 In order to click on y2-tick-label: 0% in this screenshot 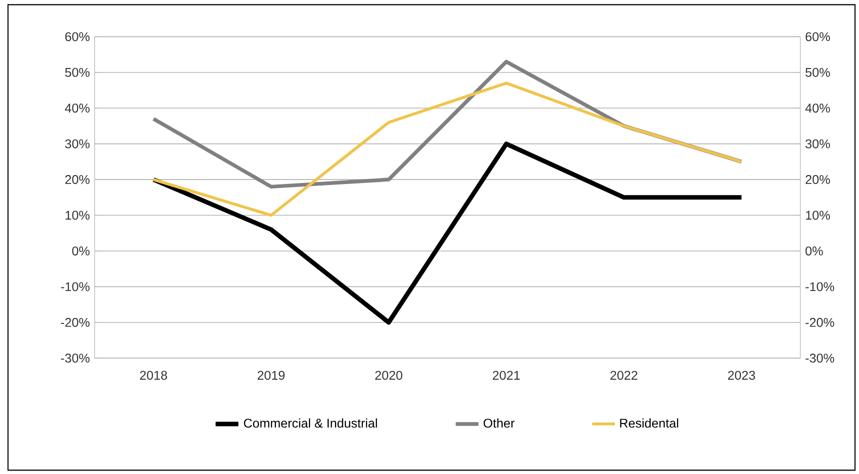, I will do `click(81, 251)`.